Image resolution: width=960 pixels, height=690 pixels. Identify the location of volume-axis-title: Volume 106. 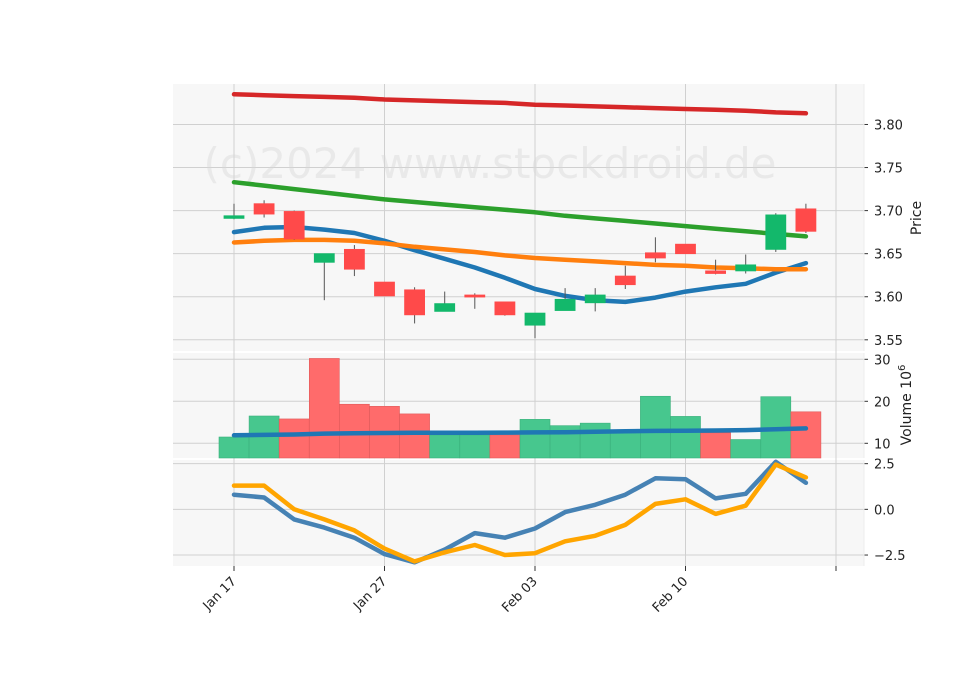
(906, 405).